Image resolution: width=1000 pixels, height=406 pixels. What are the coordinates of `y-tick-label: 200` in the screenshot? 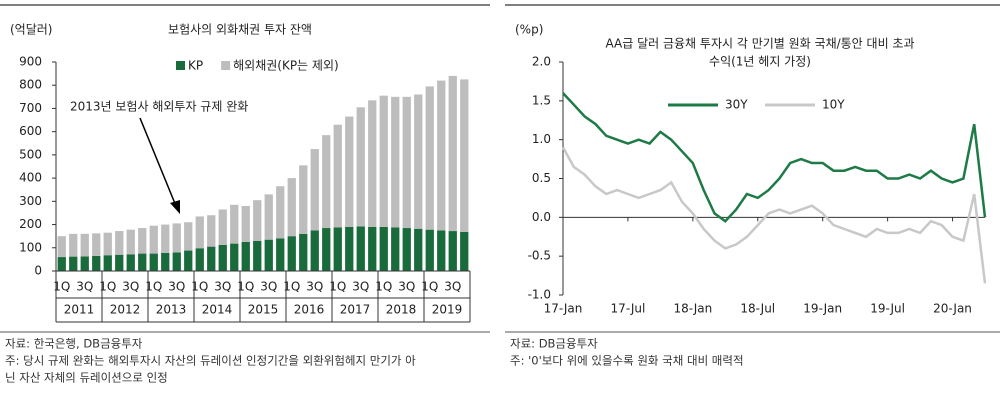 It's located at (30, 224).